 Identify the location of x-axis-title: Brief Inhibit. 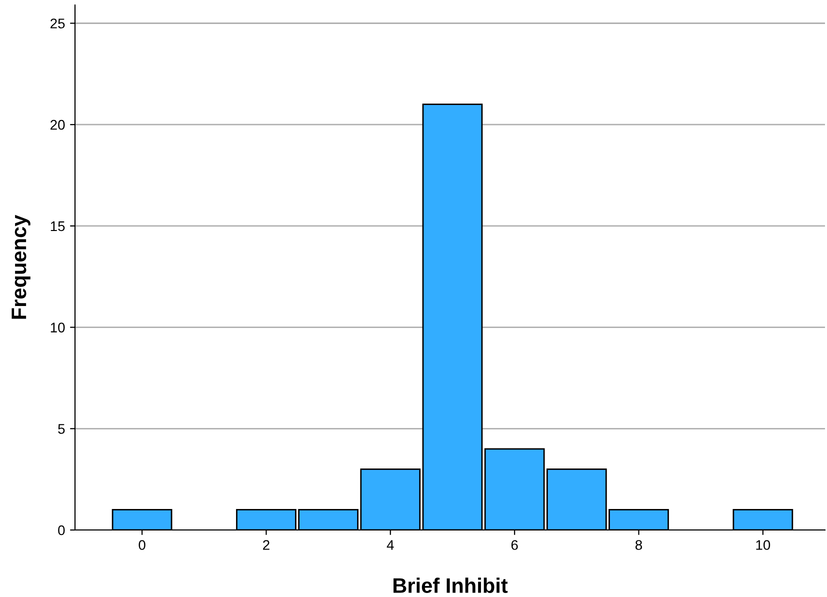
(451, 585).